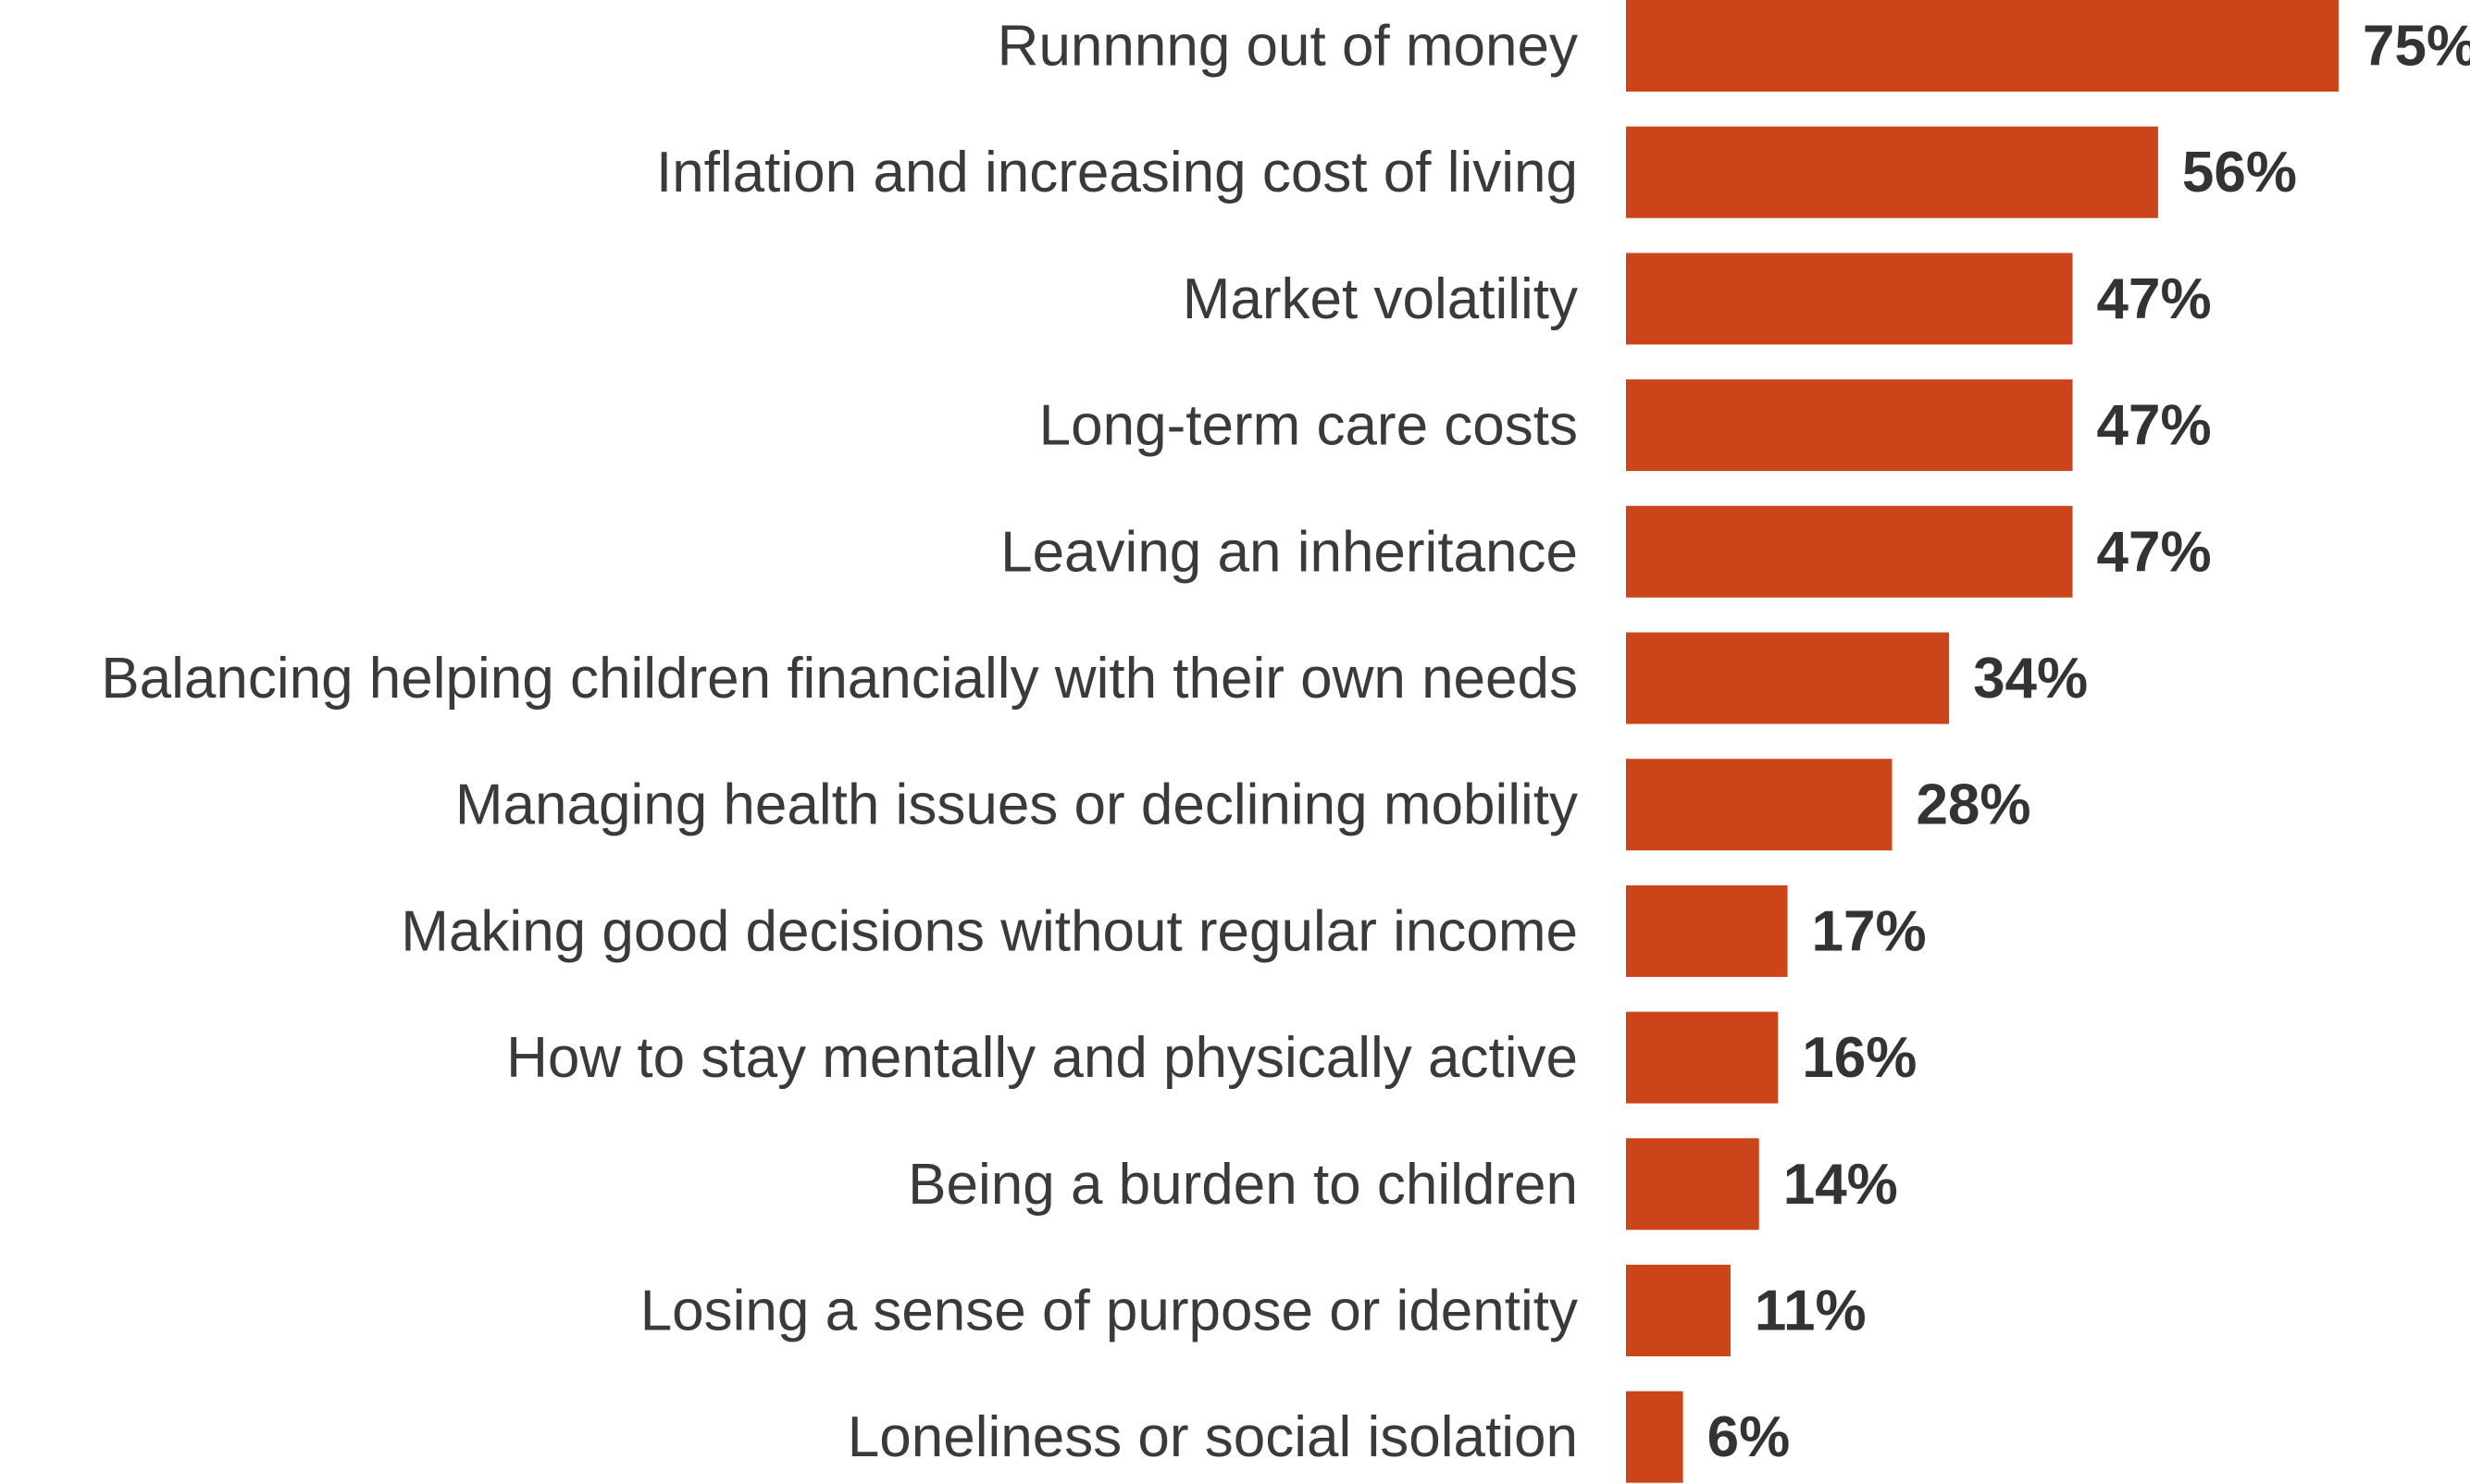 The width and height of the screenshot is (2470, 1484). I want to click on value-label: 17%, so click(1870, 931).